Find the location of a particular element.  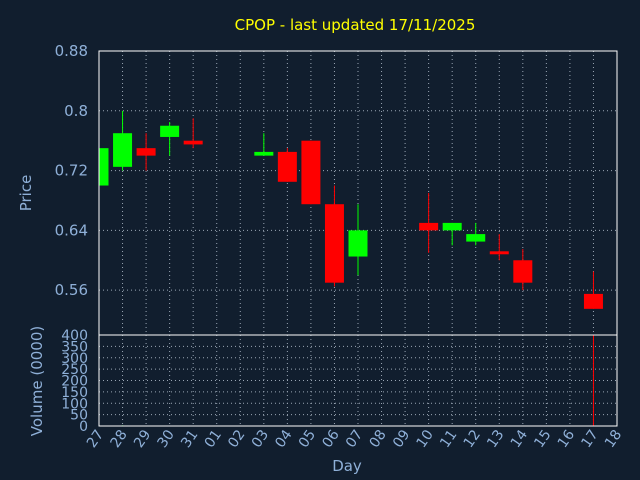

volume-tick-label: 300 is located at coordinates (74, 359).